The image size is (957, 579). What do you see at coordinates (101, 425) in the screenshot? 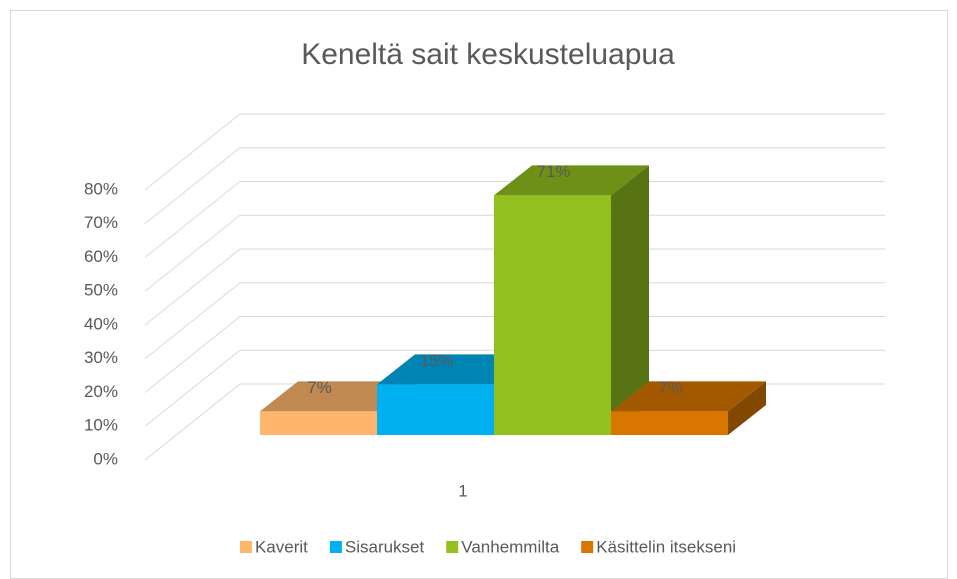
I see `y-tick-label: 10%` at bounding box center [101, 425].